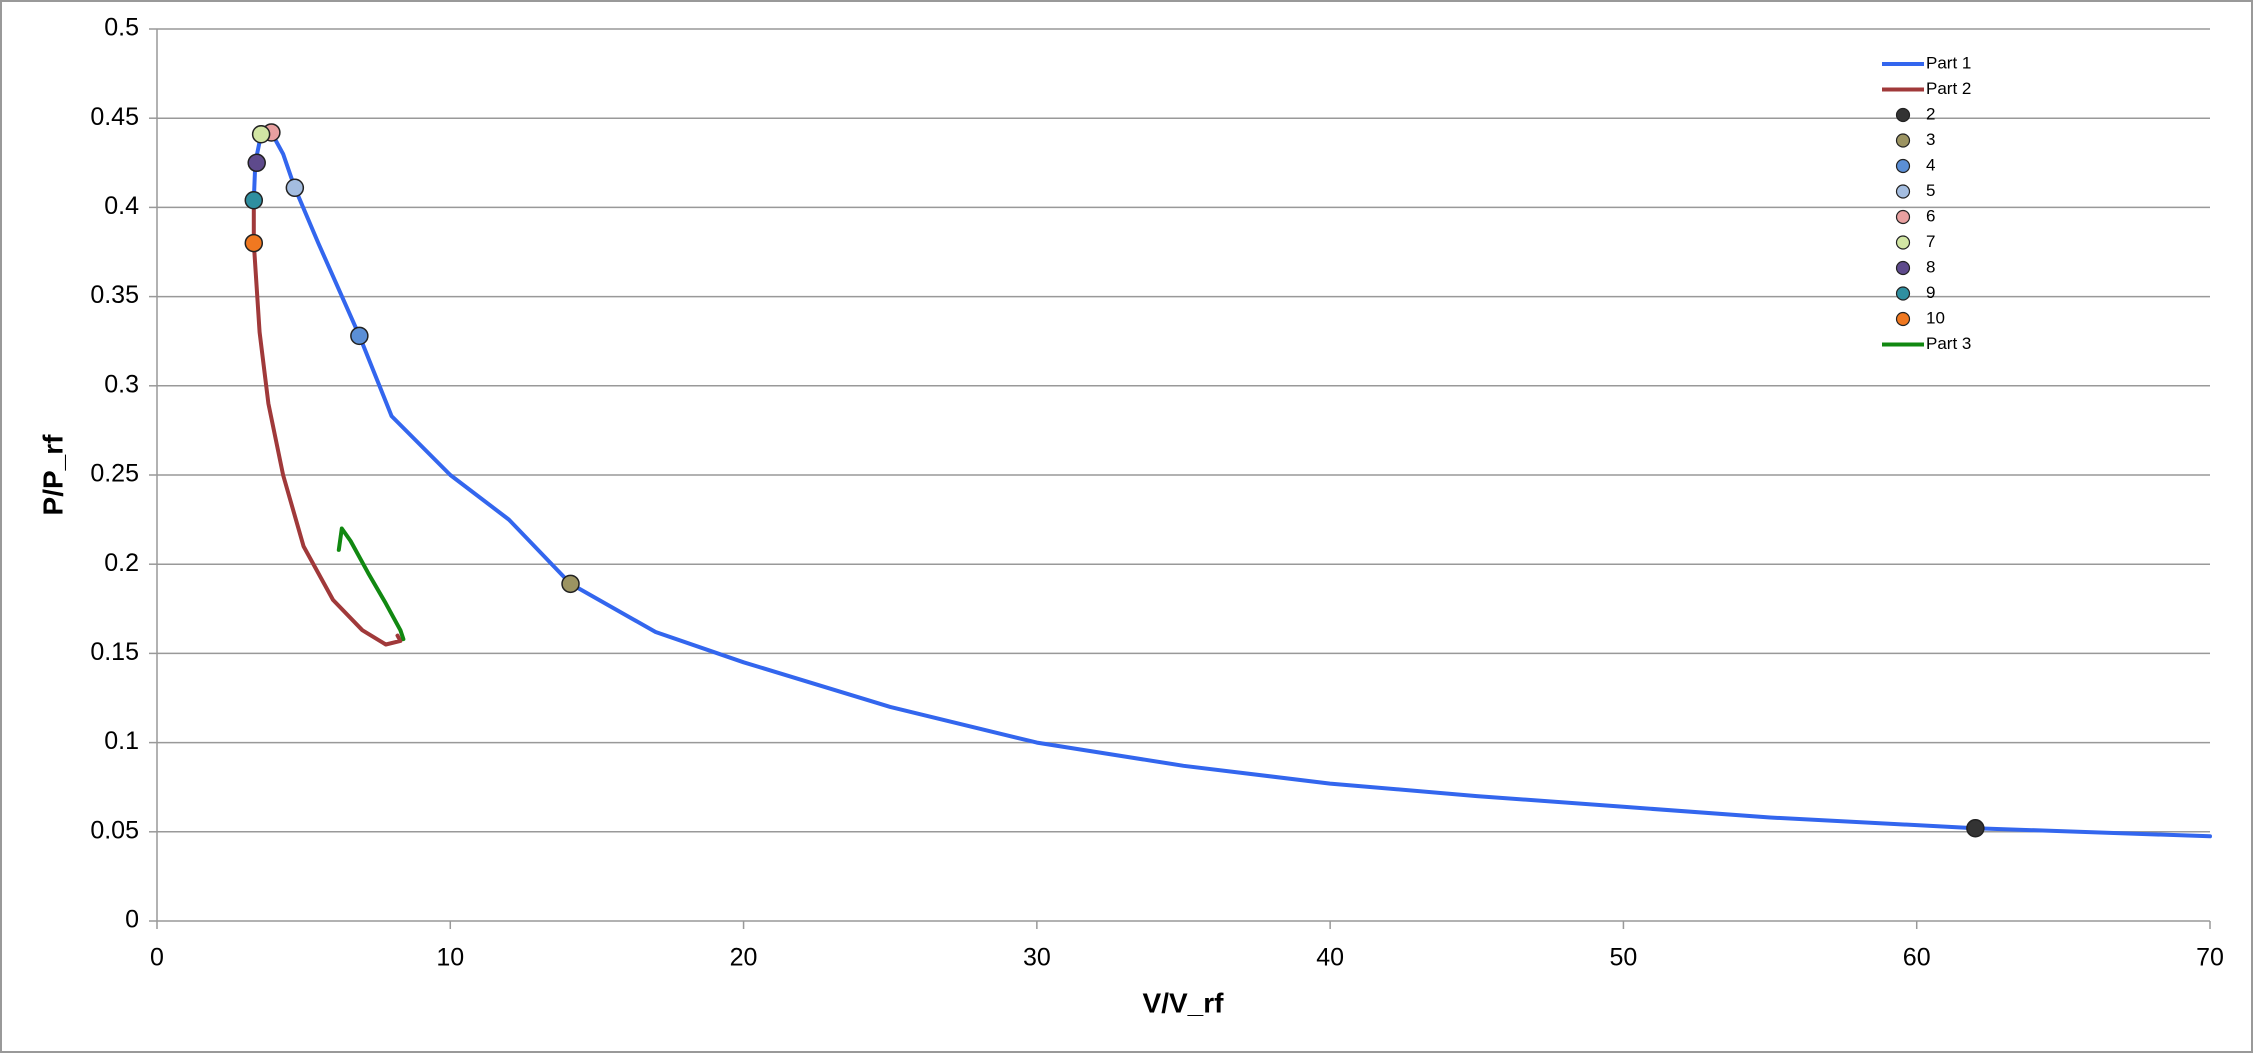 This screenshot has width=2253, height=1053. I want to click on y-tick-label: 0.5, so click(121, 28).